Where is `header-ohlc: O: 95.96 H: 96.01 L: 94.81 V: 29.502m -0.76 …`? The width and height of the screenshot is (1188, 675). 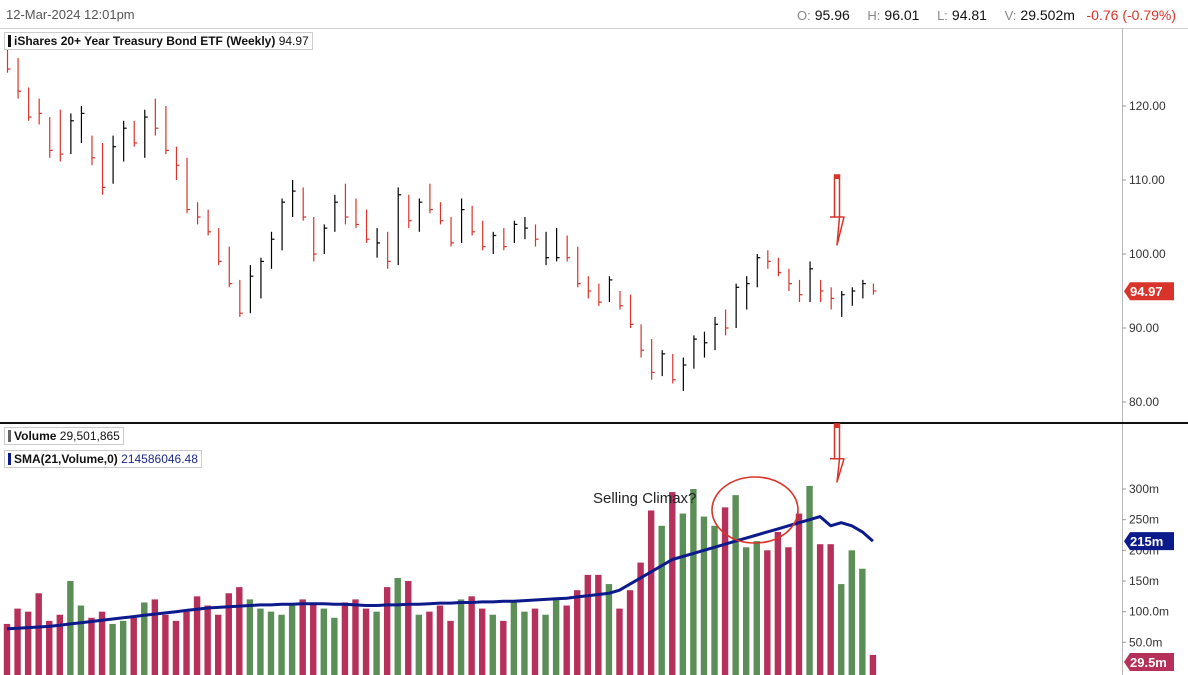
header-ohlc: O: 95.96 H: 96.01 L: 94.81 V: 29.502m -0.76 … is located at coordinates (979, 15).